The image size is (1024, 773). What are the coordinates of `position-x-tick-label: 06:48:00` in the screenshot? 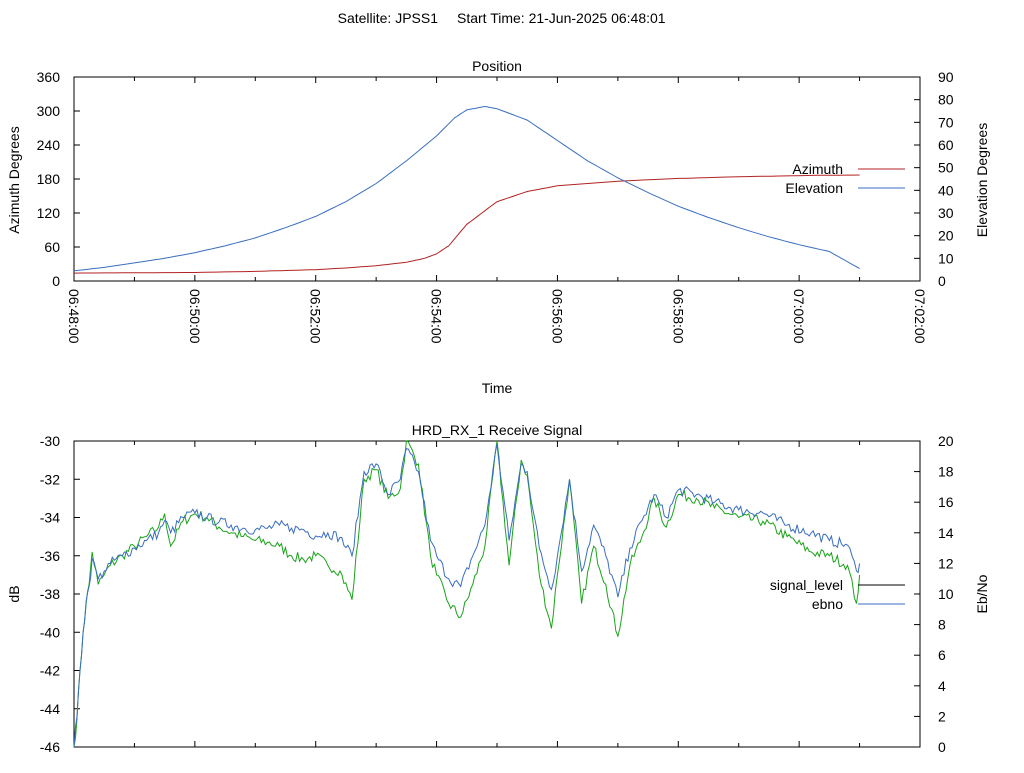 It's located at (74, 316).